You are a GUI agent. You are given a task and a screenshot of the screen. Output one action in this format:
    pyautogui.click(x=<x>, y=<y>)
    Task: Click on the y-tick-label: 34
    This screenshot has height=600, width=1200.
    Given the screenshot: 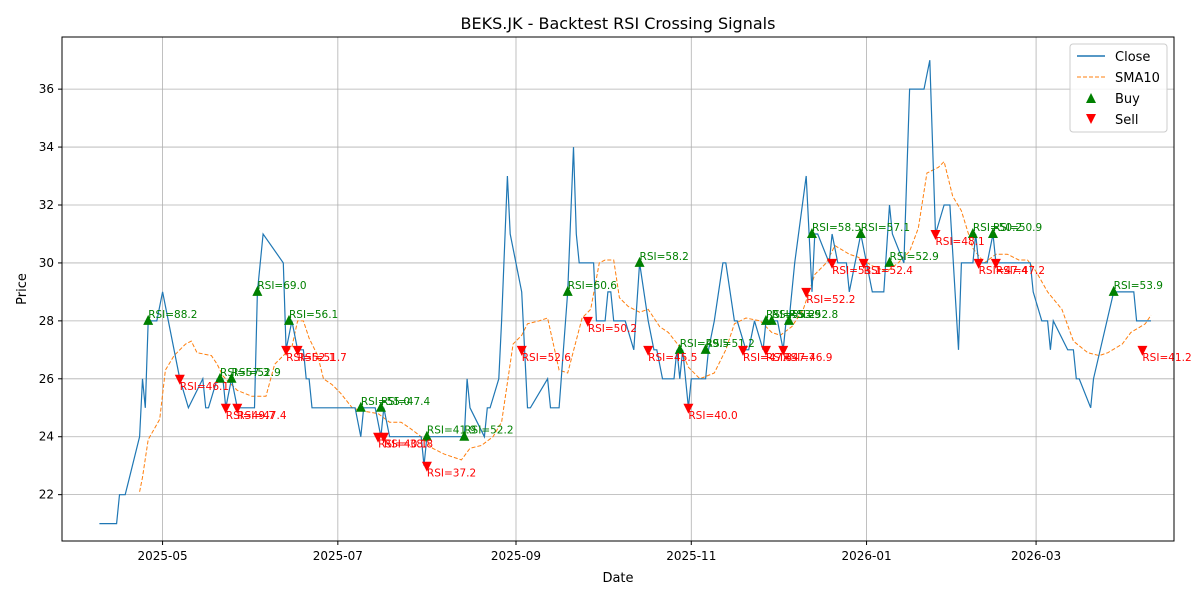 What is the action you would take?
    pyautogui.click(x=46, y=147)
    